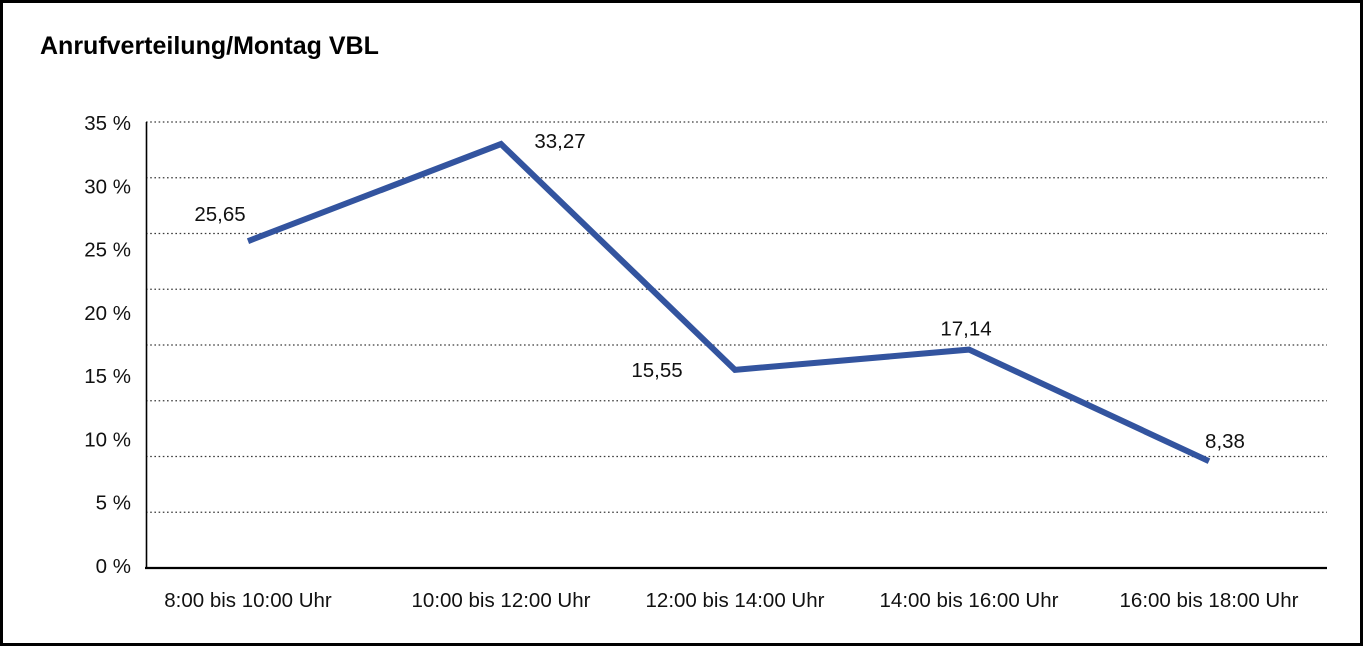 The width and height of the screenshot is (1363, 646). I want to click on data-point-label: 25,65, so click(219, 214).